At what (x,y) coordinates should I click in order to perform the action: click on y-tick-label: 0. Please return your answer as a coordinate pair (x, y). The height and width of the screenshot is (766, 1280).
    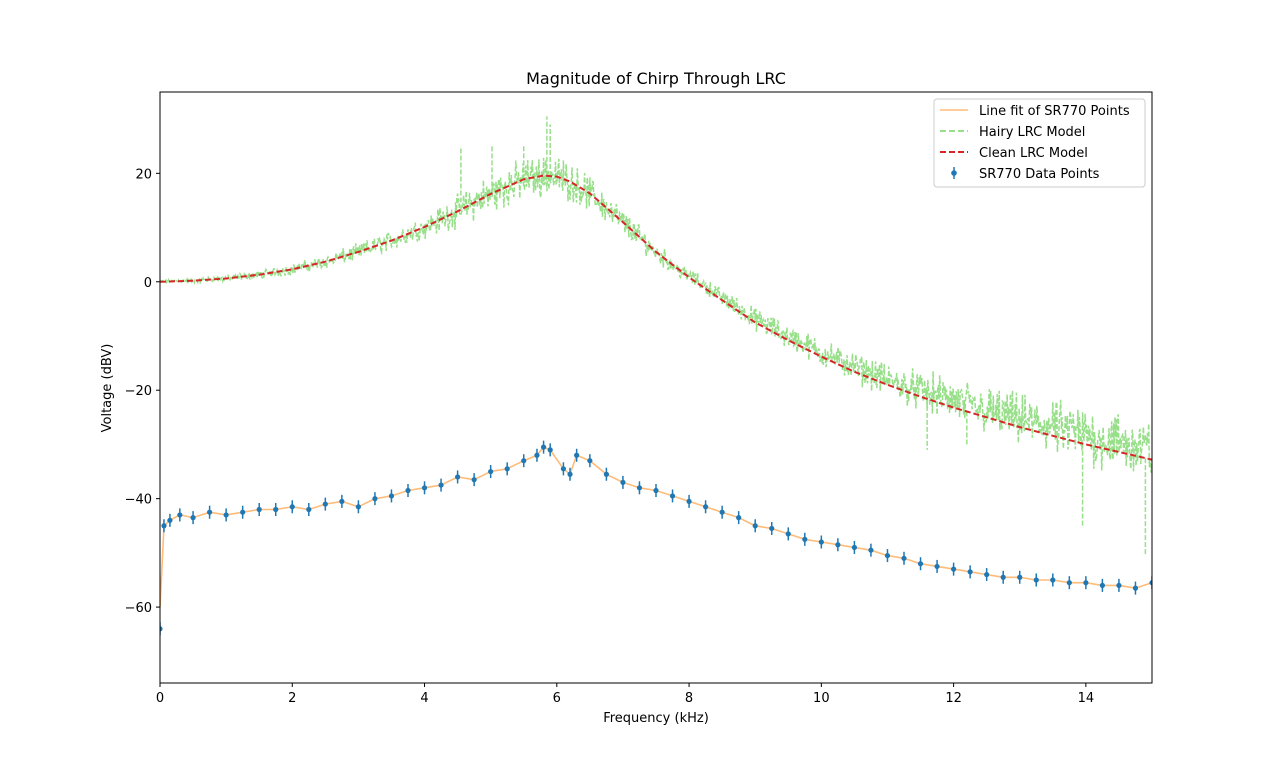
    Looking at the image, I should click on (148, 283).